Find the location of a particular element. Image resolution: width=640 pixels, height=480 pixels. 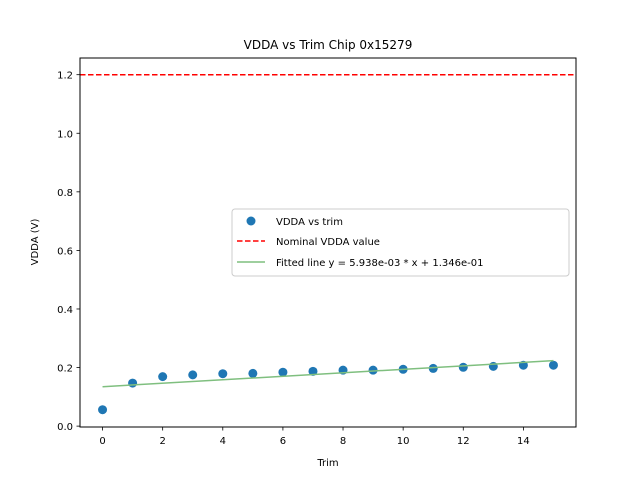

y-tick-label: 0.0 is located at coordinates (65, 427).